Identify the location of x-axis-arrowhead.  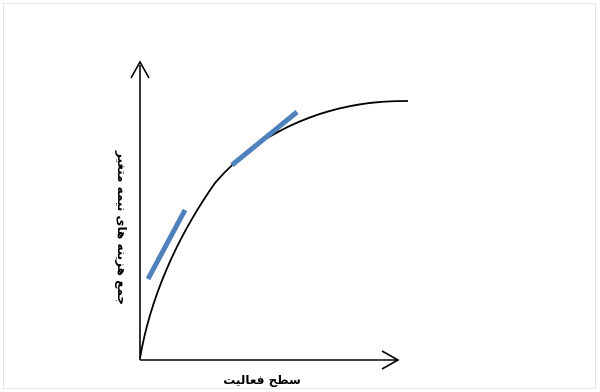
(390, 360).